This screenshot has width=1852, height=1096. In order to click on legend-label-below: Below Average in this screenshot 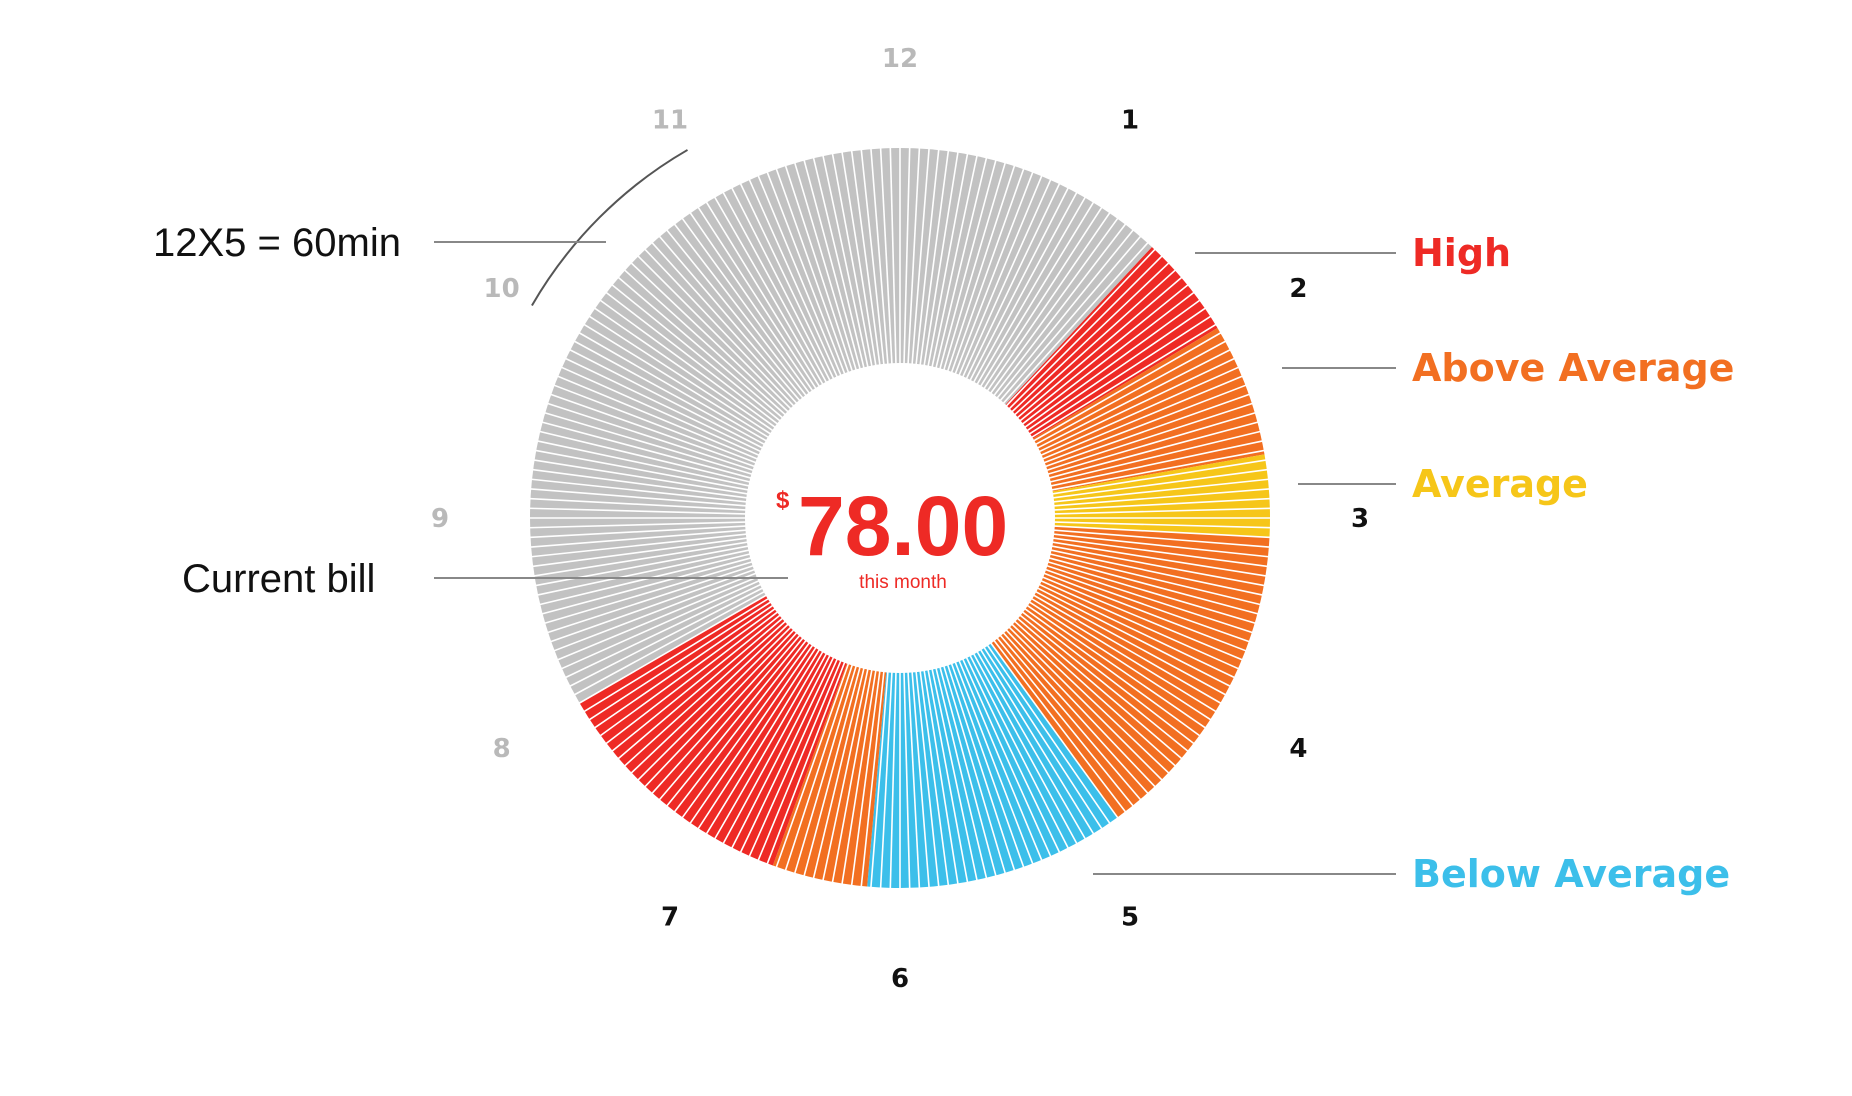, I will do `click(1571, 874)`.